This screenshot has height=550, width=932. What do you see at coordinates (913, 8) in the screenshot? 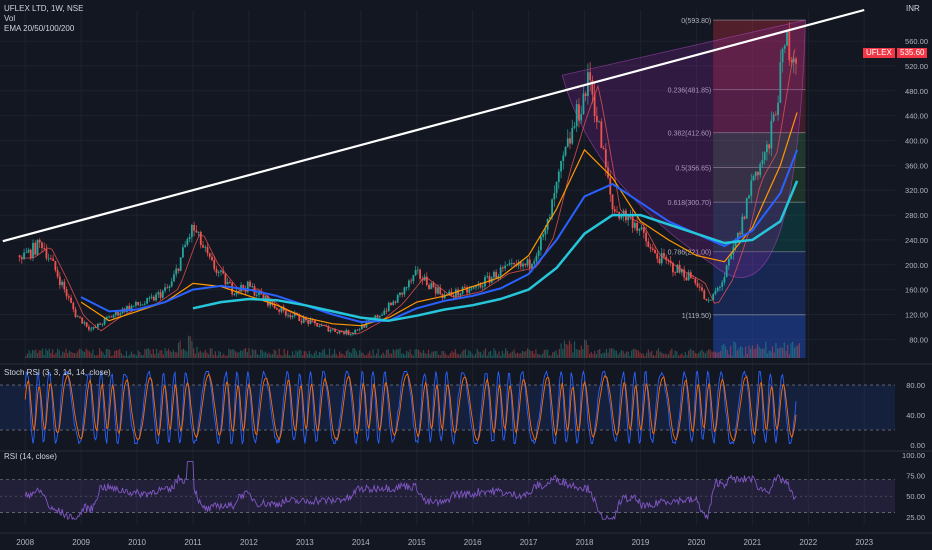
I see `currency-label: INR` at bounding box center [913, 8].